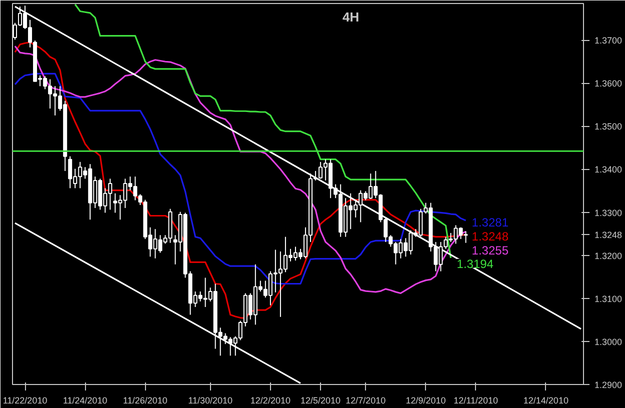 The width and height of the screenshot is (625, 408). What do you see at coordinates (270, 401) in the screenshot?
I see `x-tick-label: 12/2/2010` at bounding box center [270, 401].